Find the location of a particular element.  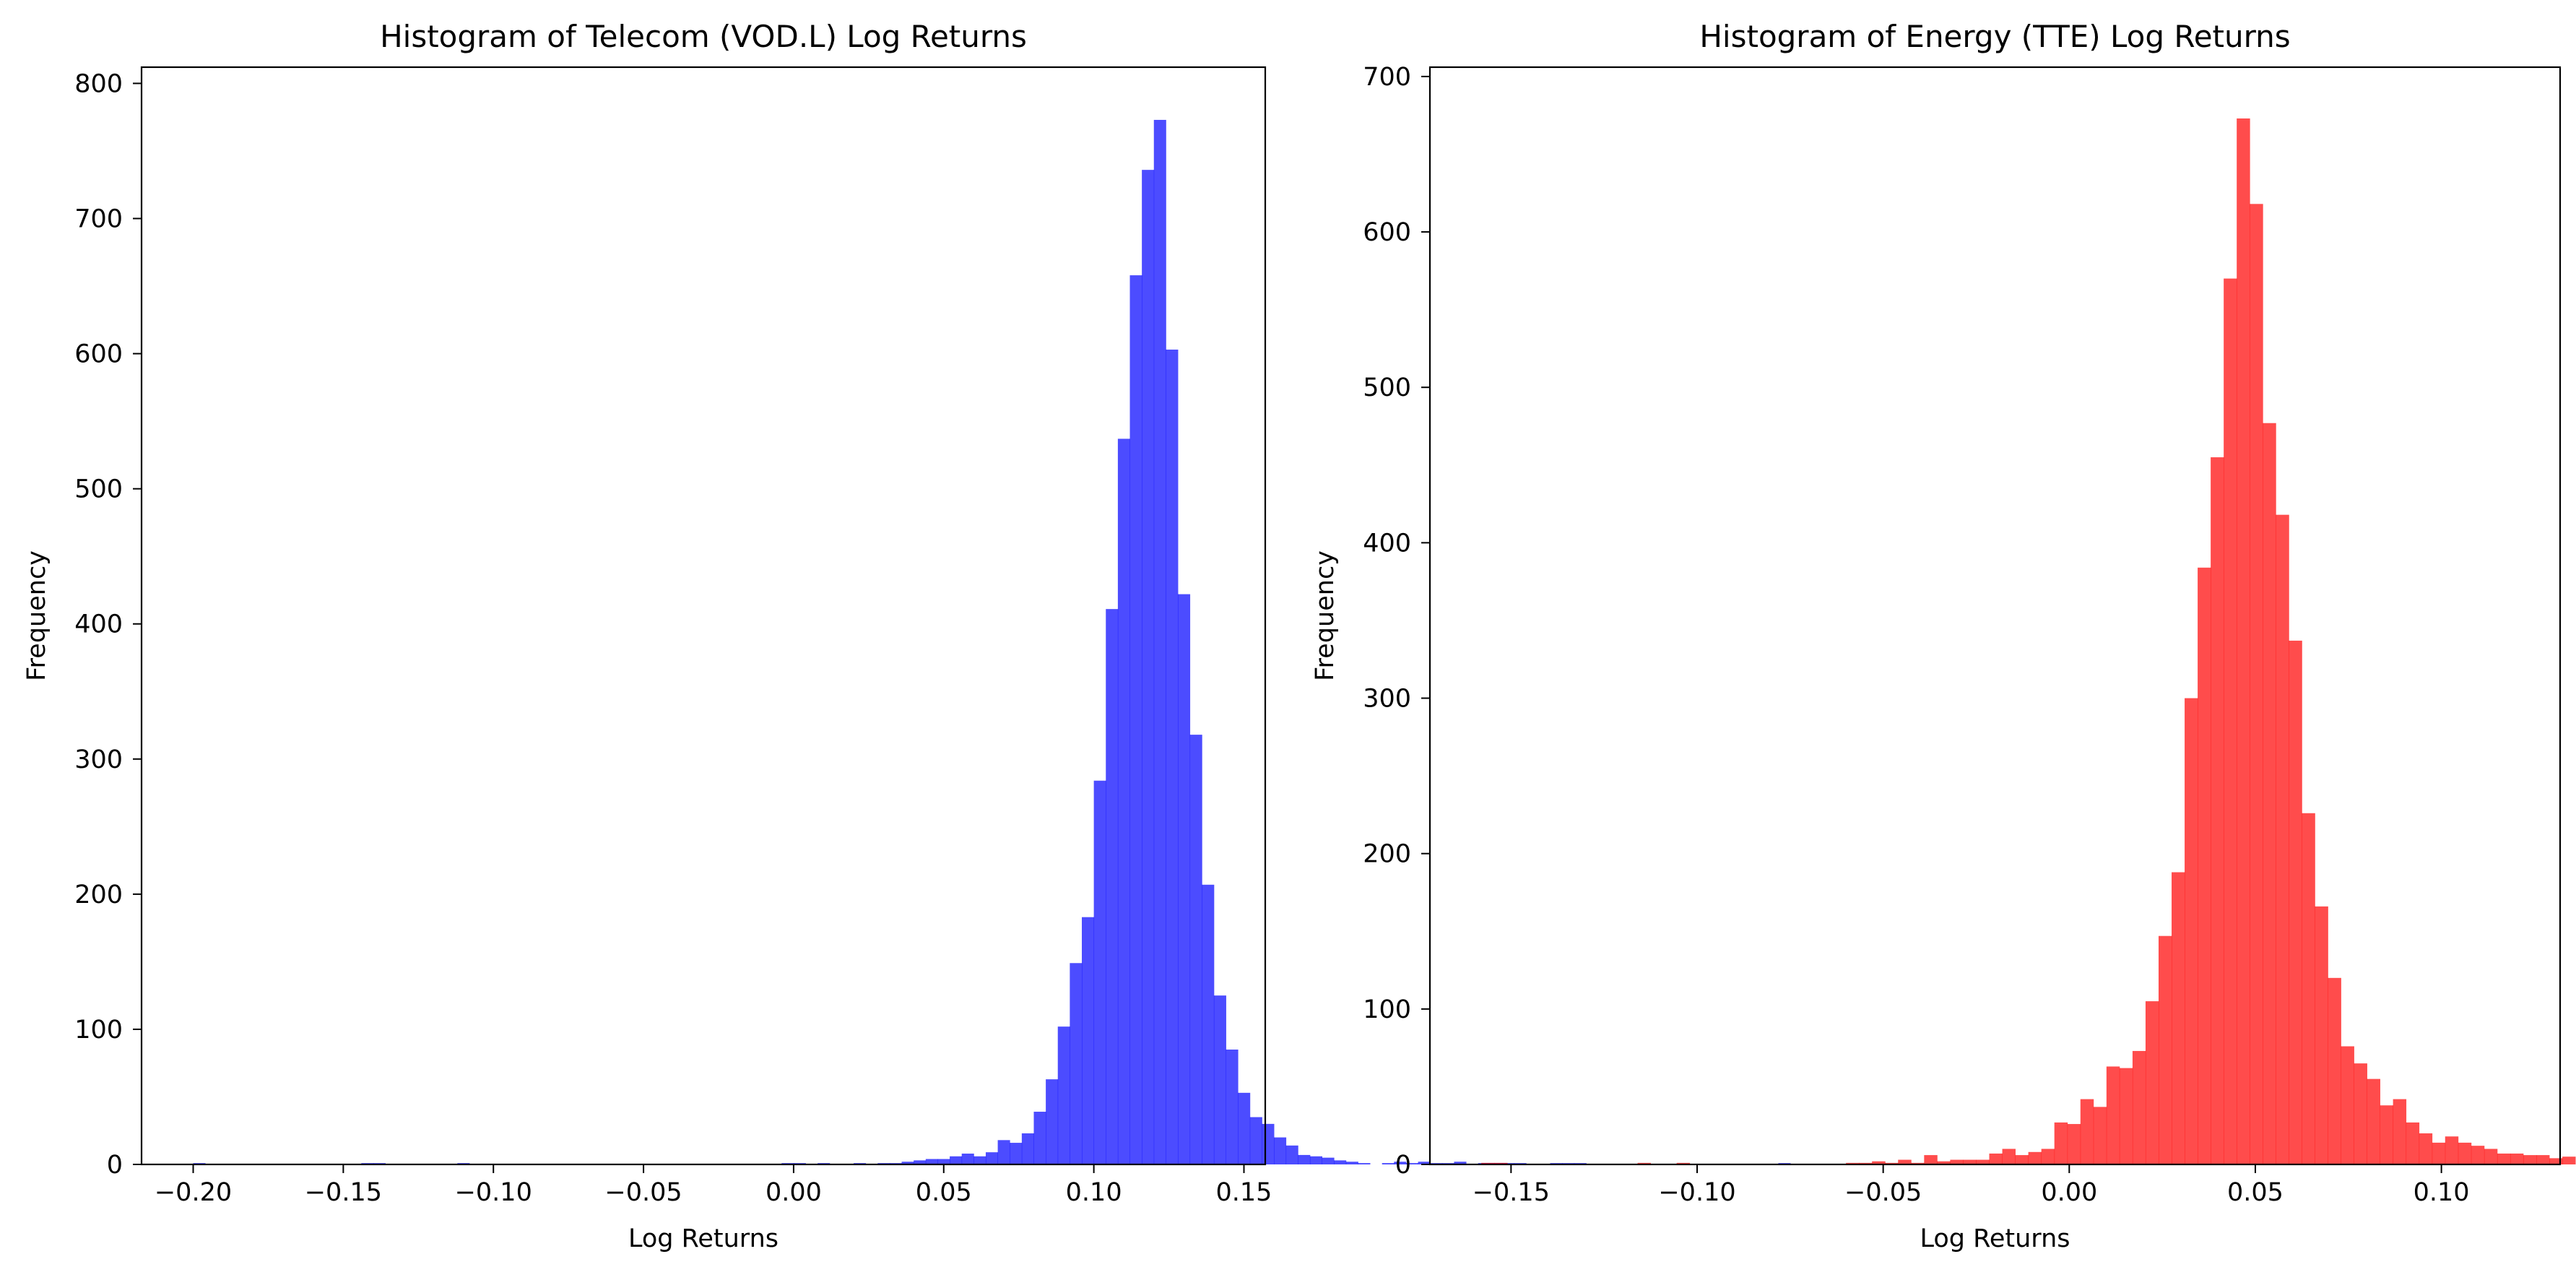

x-tick-label: 0.15 is located at coordinates (1244, 1192).